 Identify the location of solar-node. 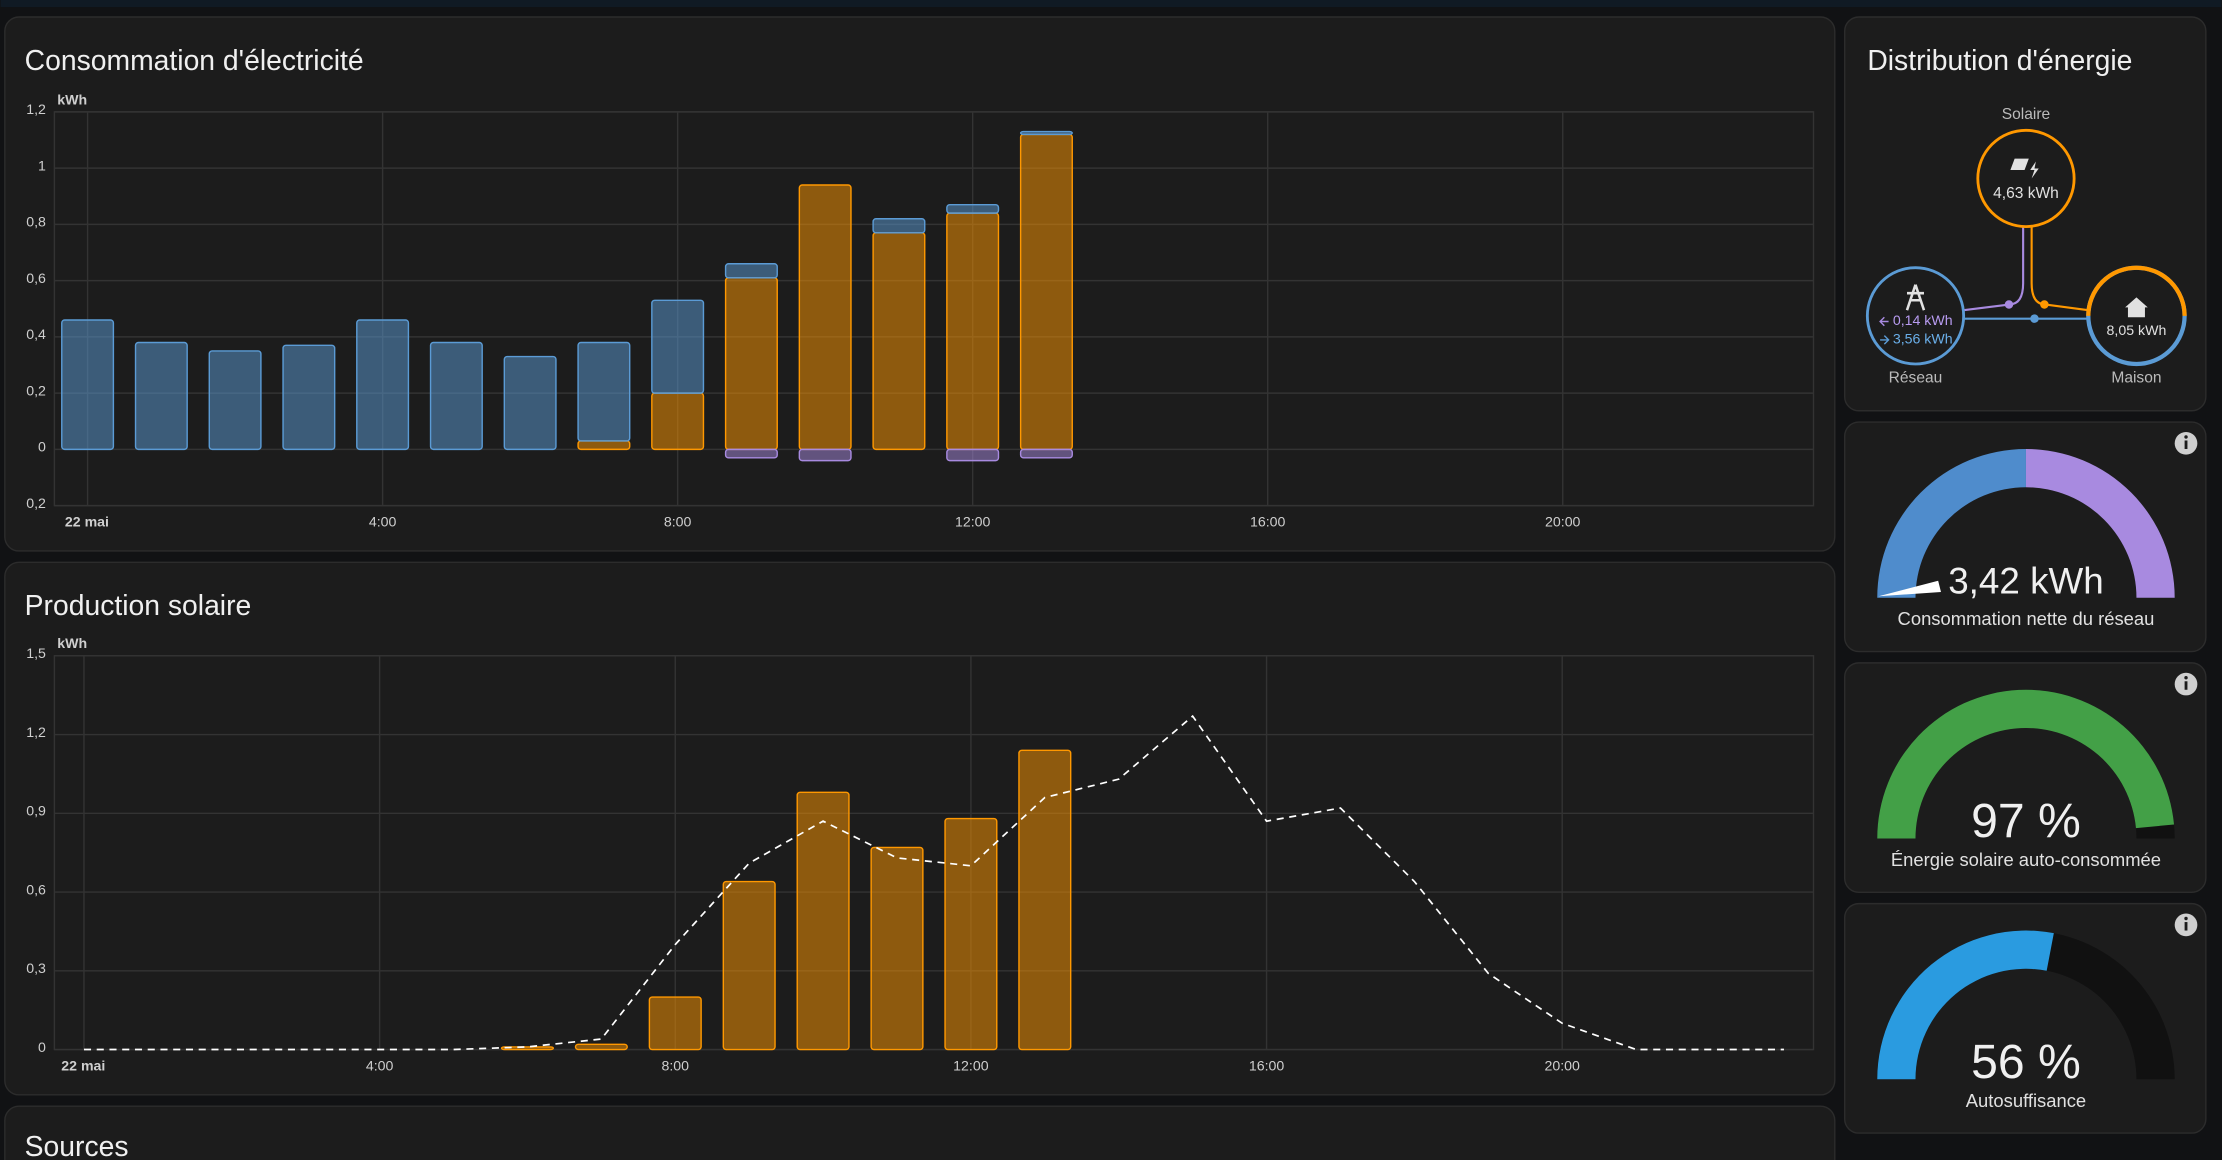
(2026, 178).